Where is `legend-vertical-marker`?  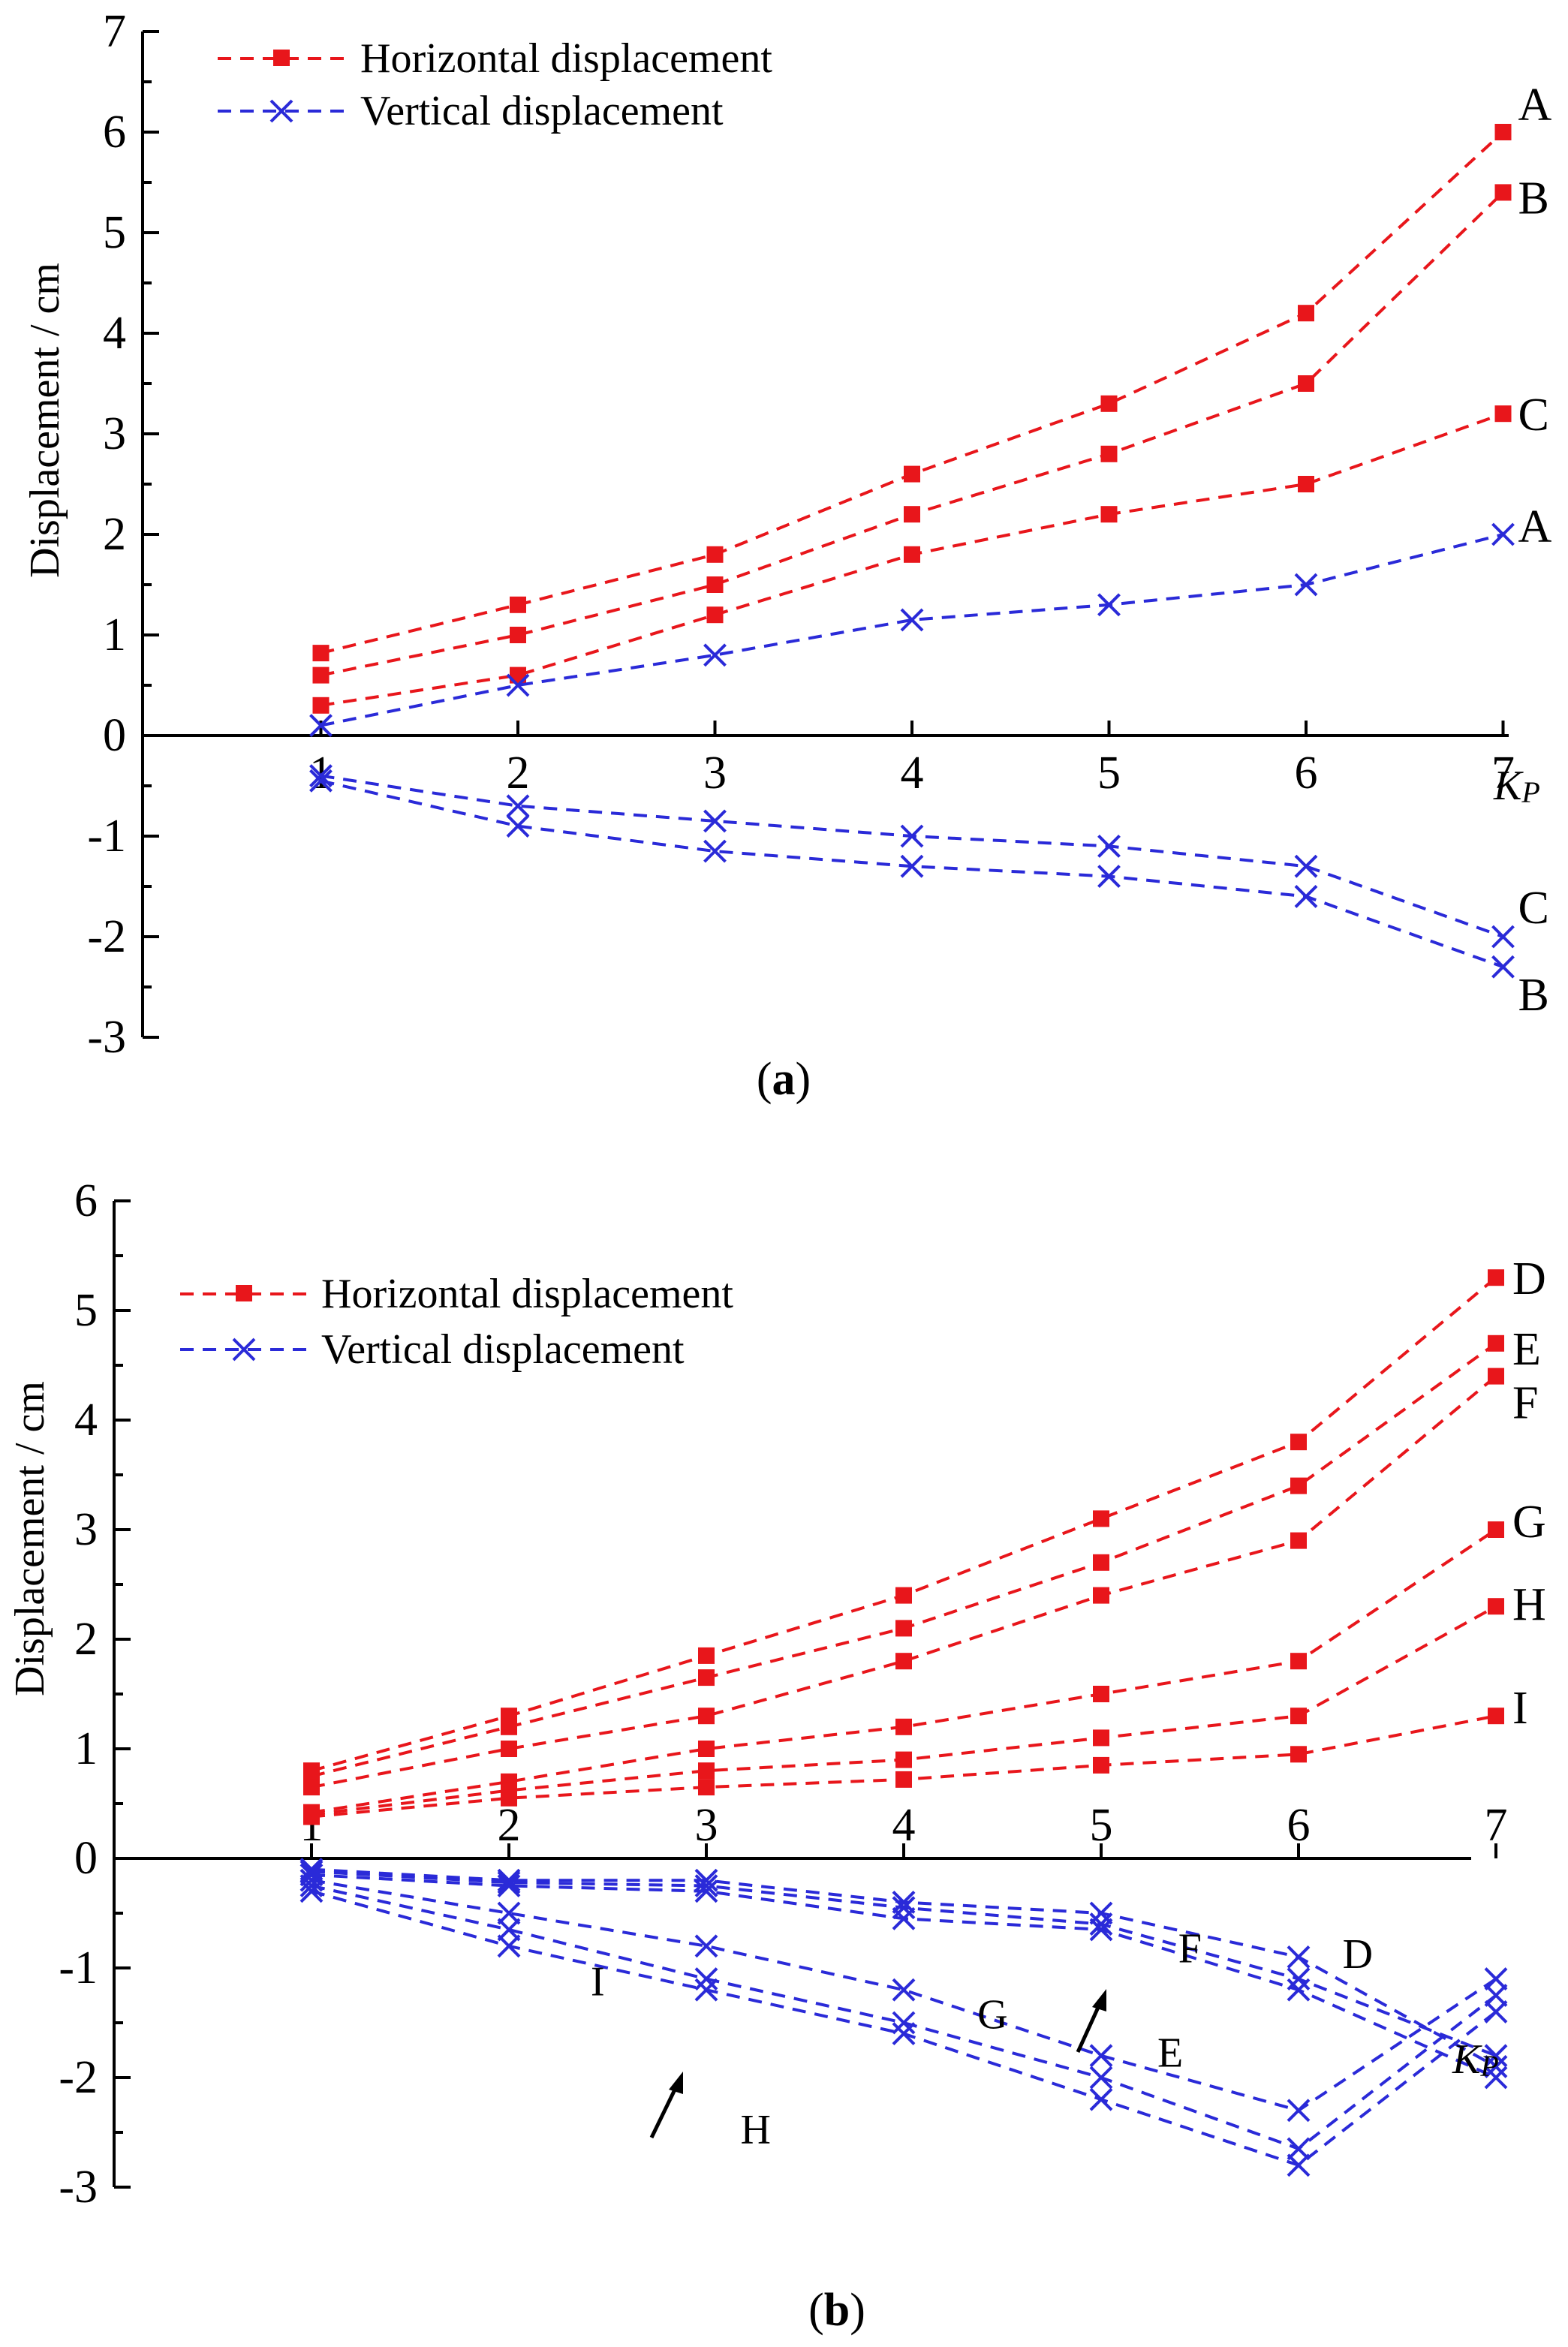 legend-vertical-marker is located at coordinates (281, 111).